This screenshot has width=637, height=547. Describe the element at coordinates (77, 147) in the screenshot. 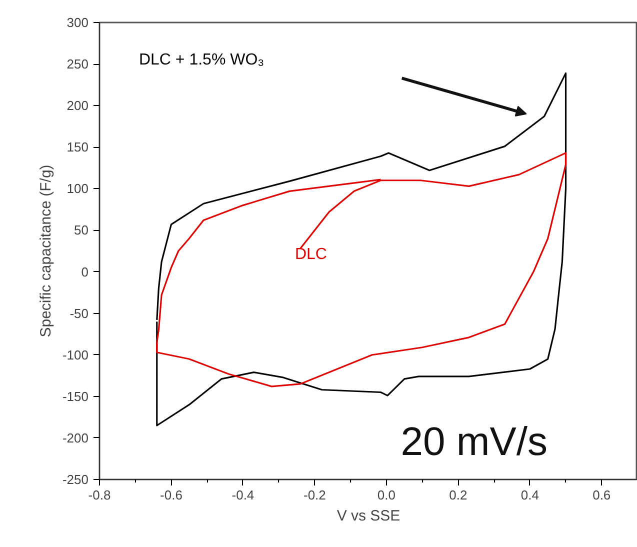

I see `y-tick-label: 150` at that location.